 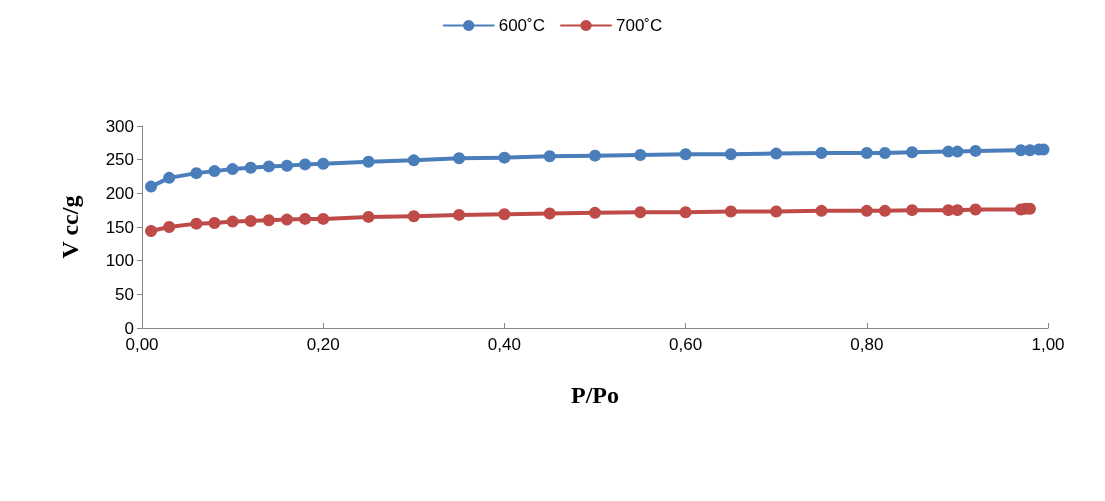 I want to click on y-tick-label: 150, so click(x=119, y=227).